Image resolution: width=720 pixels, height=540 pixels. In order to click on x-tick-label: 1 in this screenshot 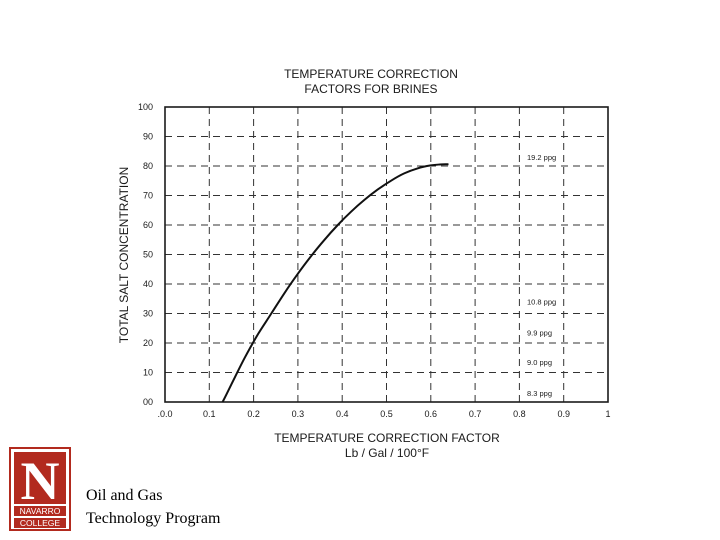, I will do `click(607, 414)`.